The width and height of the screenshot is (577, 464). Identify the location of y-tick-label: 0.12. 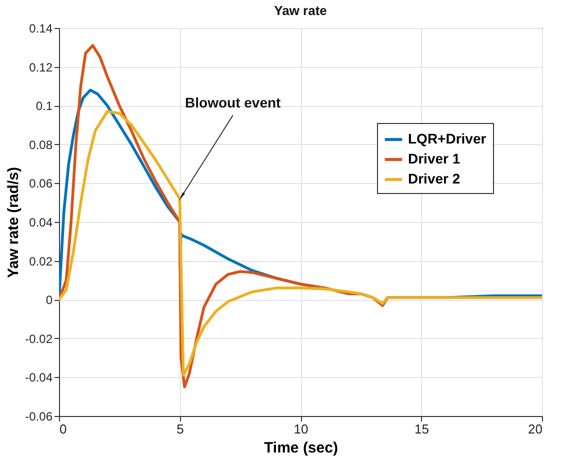
(41, 67).